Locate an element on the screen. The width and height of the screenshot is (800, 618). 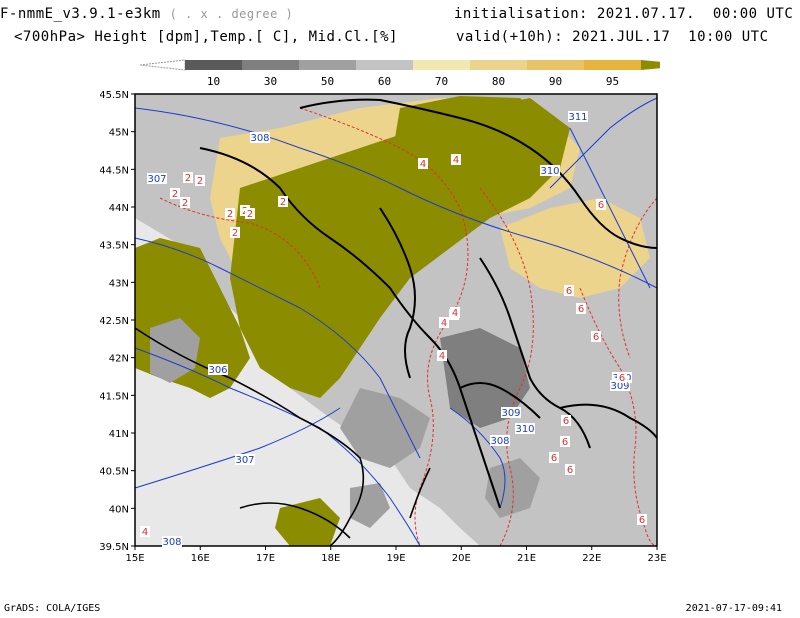
footer-timestamp: 2021-07-17-09:41 is located at coordinates (733, 608).